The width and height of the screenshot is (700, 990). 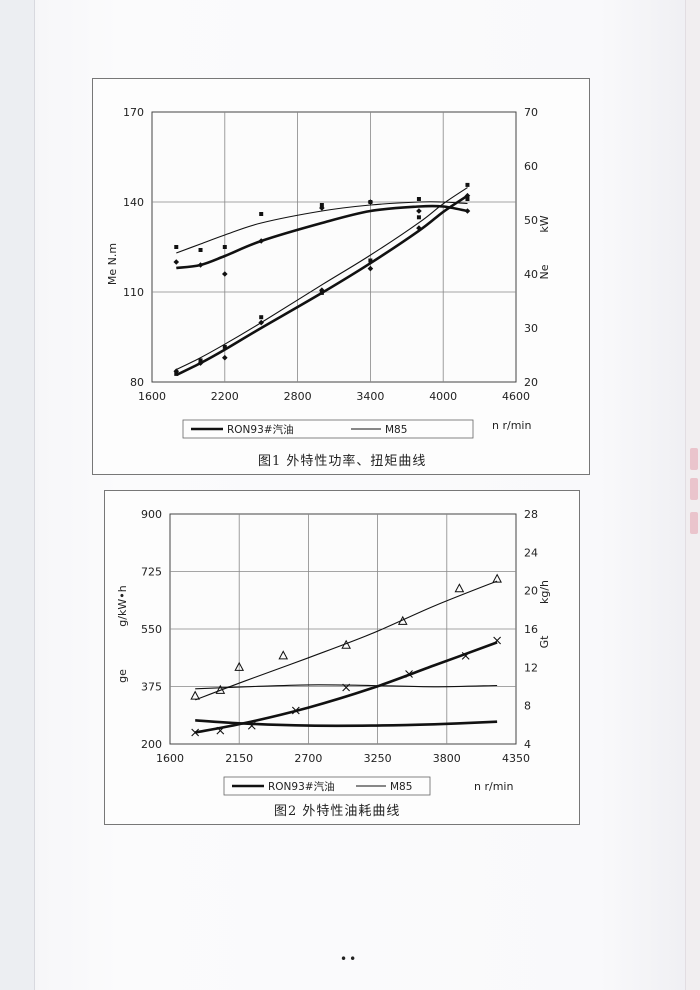 I want to click on figure-1-caption: 图1 外特性功率、扭矩曲线, so click(x=342, y=461).